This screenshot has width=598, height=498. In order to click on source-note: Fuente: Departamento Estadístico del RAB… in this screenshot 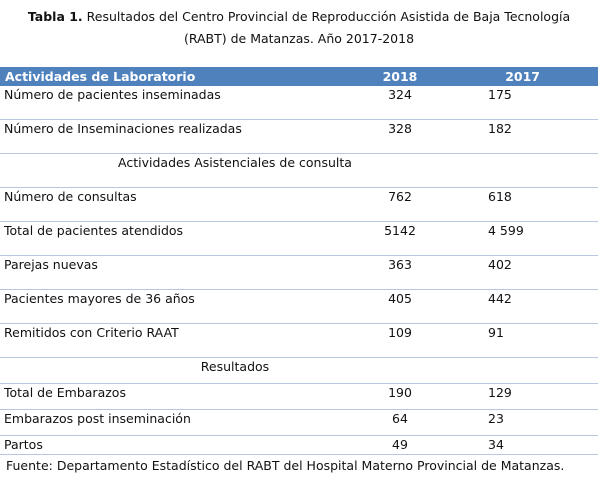, I will do `click(285, 465)`.